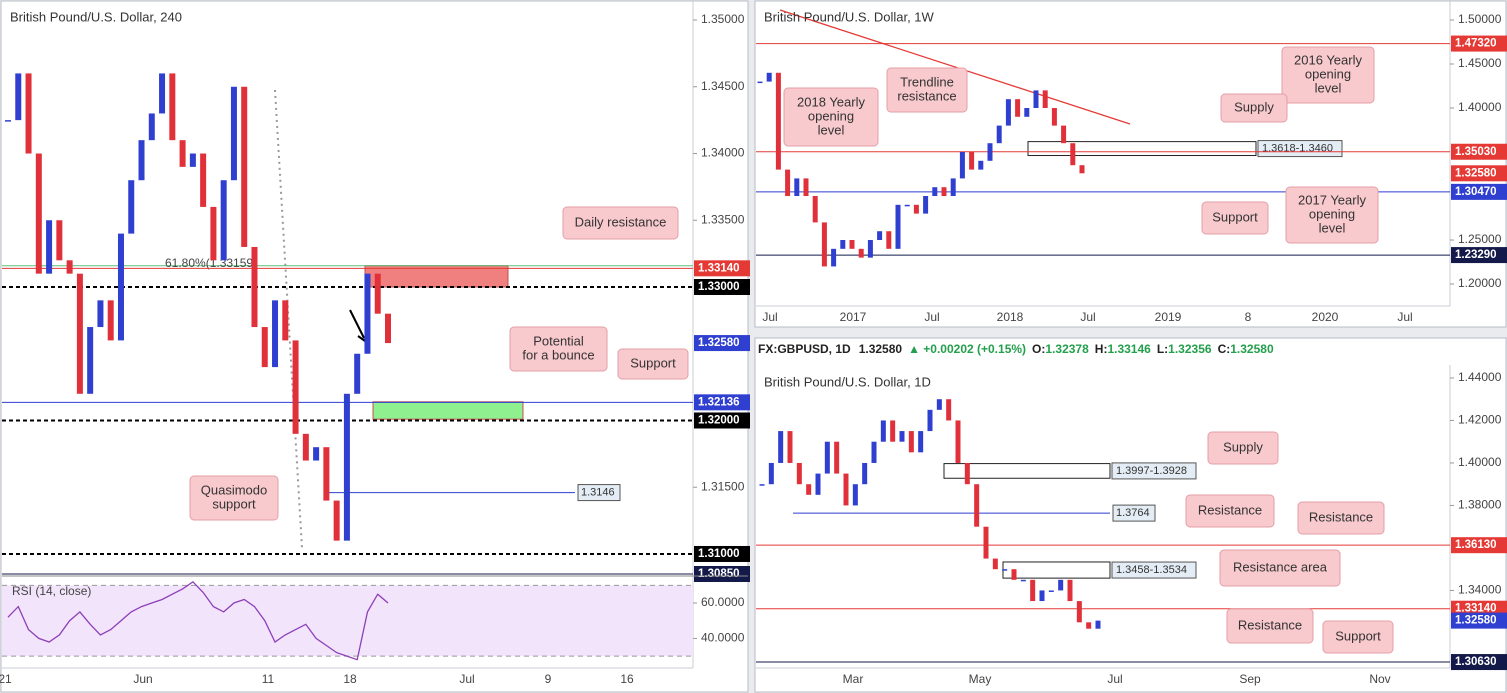 The image size is (1507, 693). I want to click on y-tick-label: 1.25000, so click(1480, 239).